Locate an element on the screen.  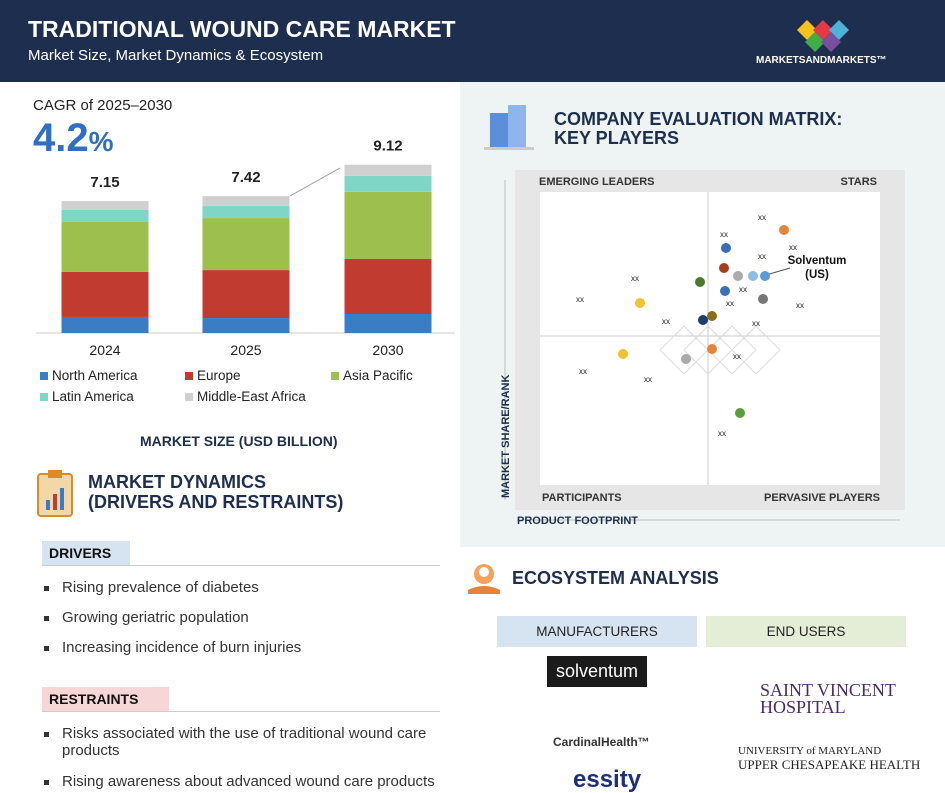
logo-umd: UPPER CHESAPEAKE HEALTH is located at coordinates (829, 764).